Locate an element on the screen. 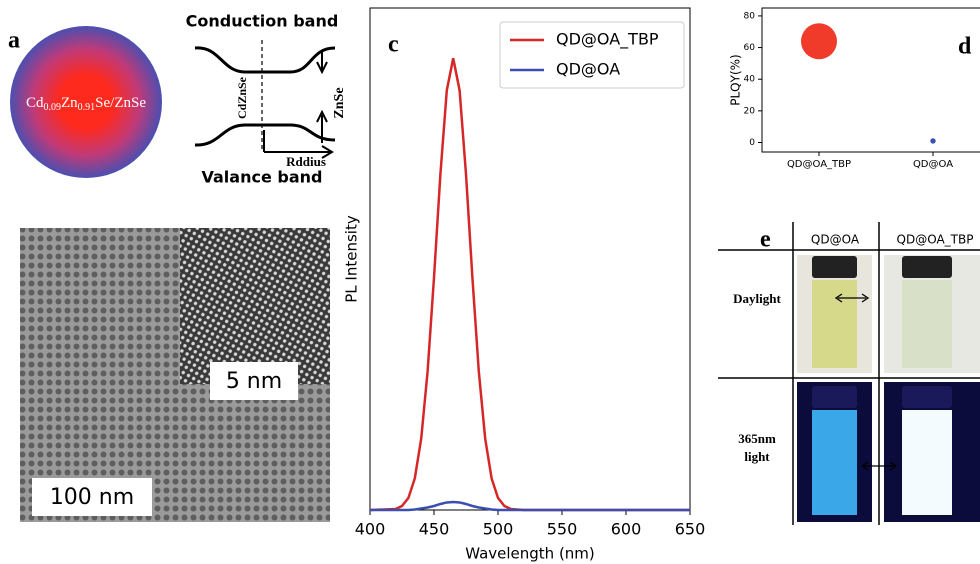 This screenshot has width=980, height=564. y-tick-label: 60 is located at coordinates (750, 48).